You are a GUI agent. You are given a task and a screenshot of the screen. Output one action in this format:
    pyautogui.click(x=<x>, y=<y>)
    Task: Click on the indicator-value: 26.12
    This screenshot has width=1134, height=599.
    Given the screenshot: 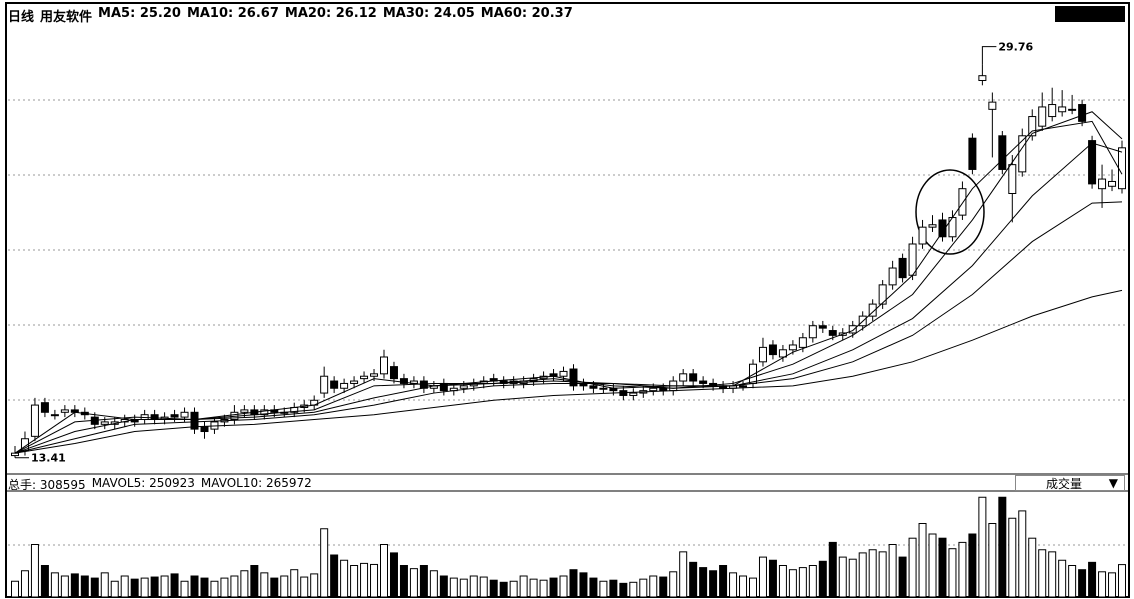 What is the action you would take?
    pyautogui.click(x=356, y=13)
    